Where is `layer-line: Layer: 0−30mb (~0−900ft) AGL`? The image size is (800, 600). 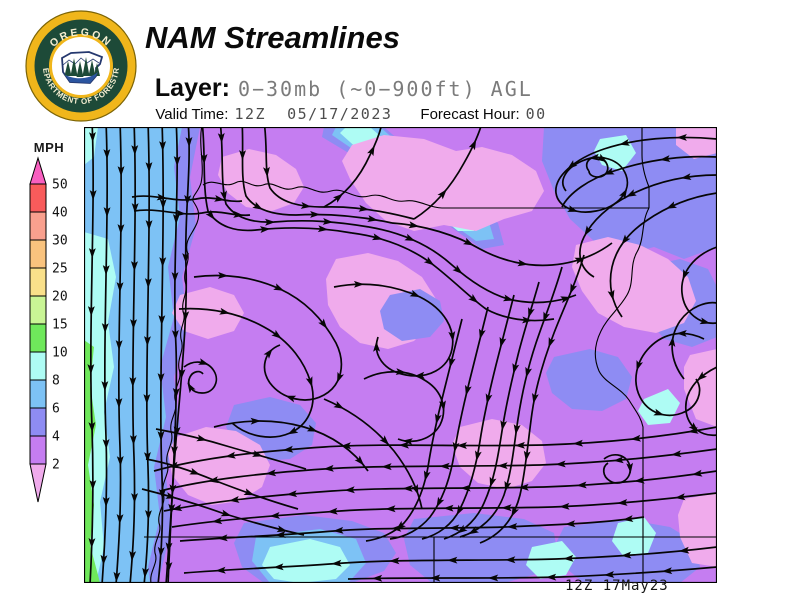
layer-line: Layer: 0−30mb (~0−900ft) AGL is located at coordinates (339, 79).